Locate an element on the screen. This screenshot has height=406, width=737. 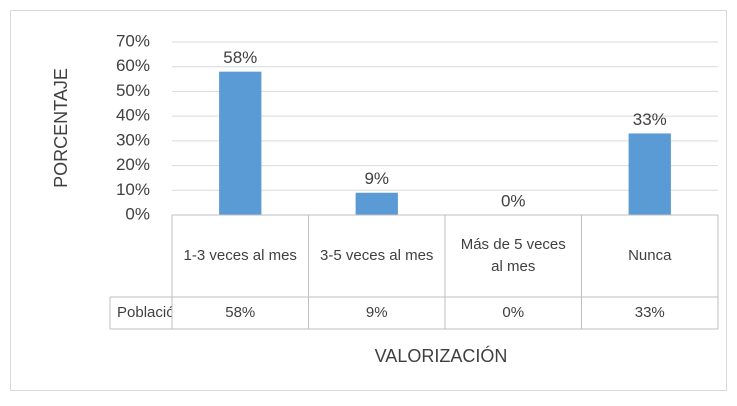
y-tick-label: 60% is located at coordinates (133, 65).